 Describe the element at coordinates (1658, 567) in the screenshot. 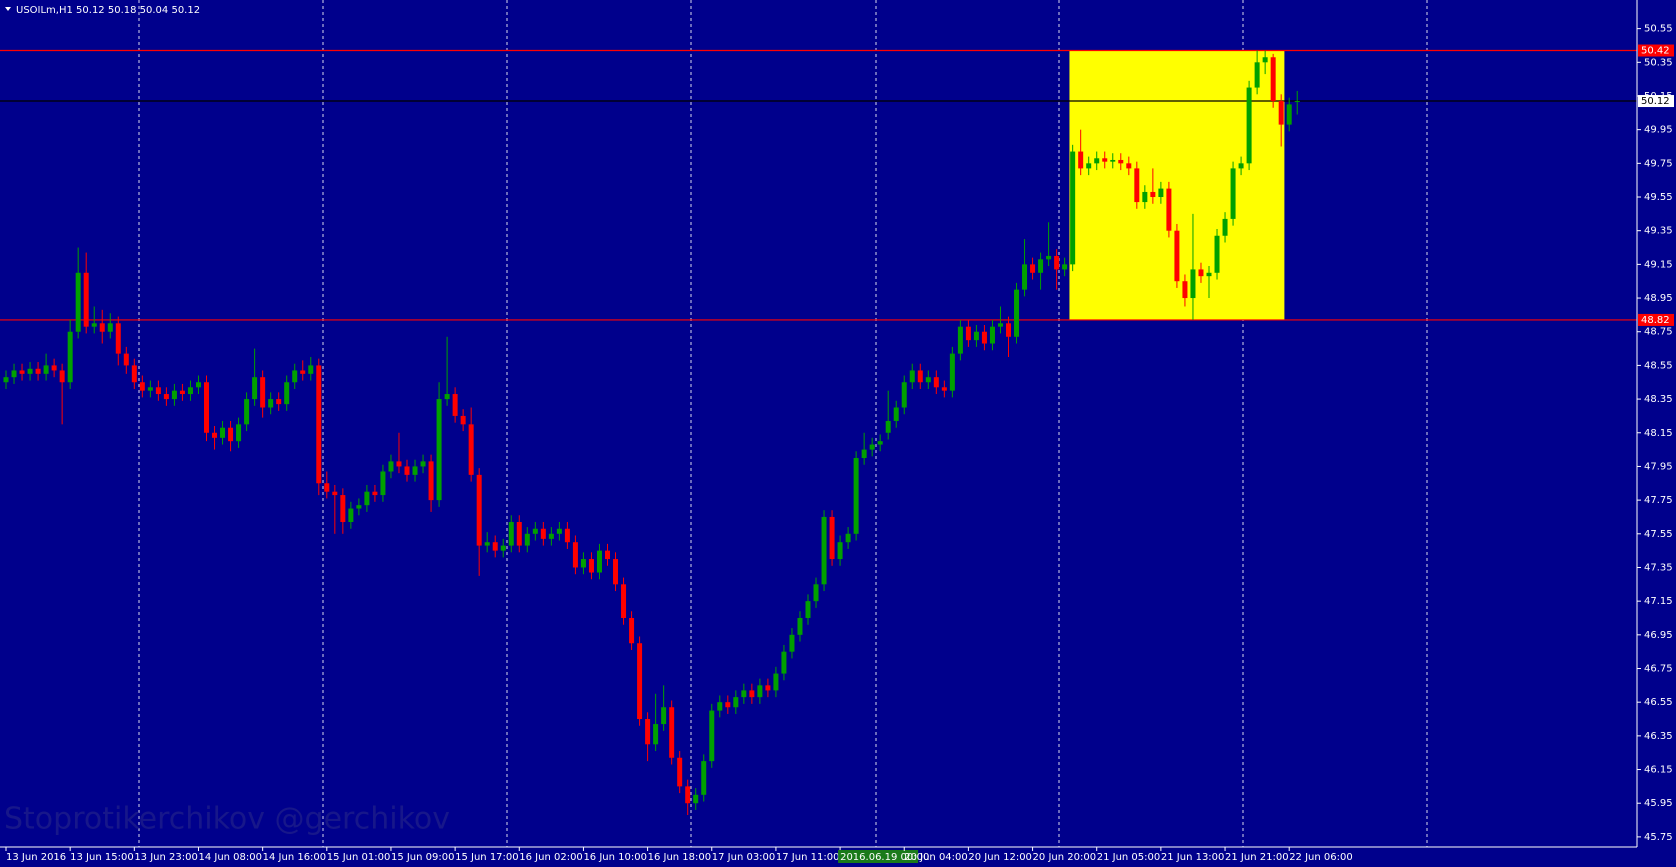

I see `y-tick-label: 47.35` at that location.